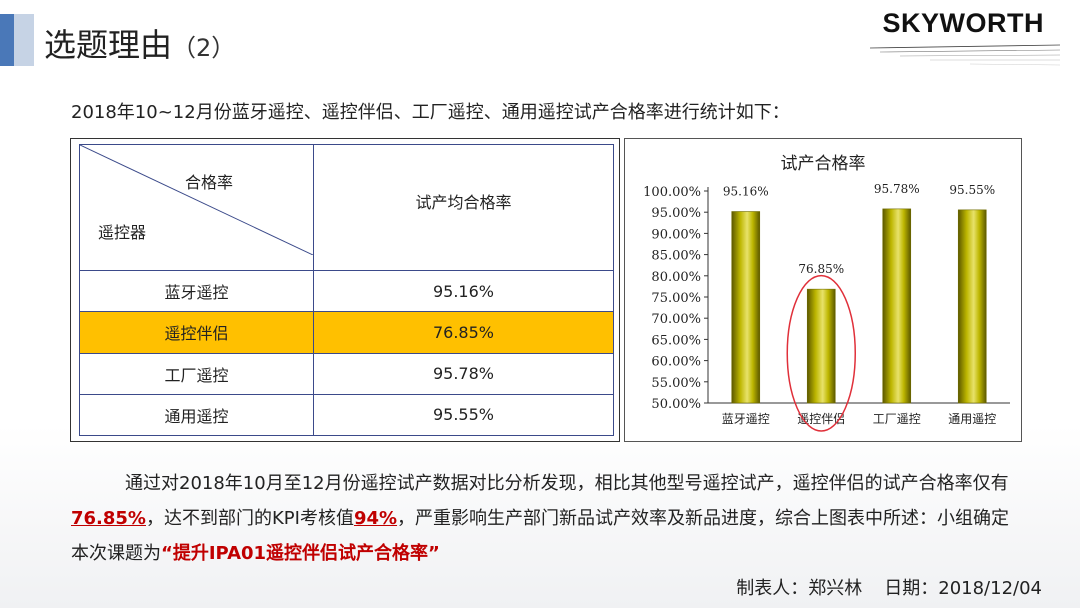 The width and height of the screenshot is (1080, 608). I want to click on value-column-header: 试产均合格率, so click(463, 207).